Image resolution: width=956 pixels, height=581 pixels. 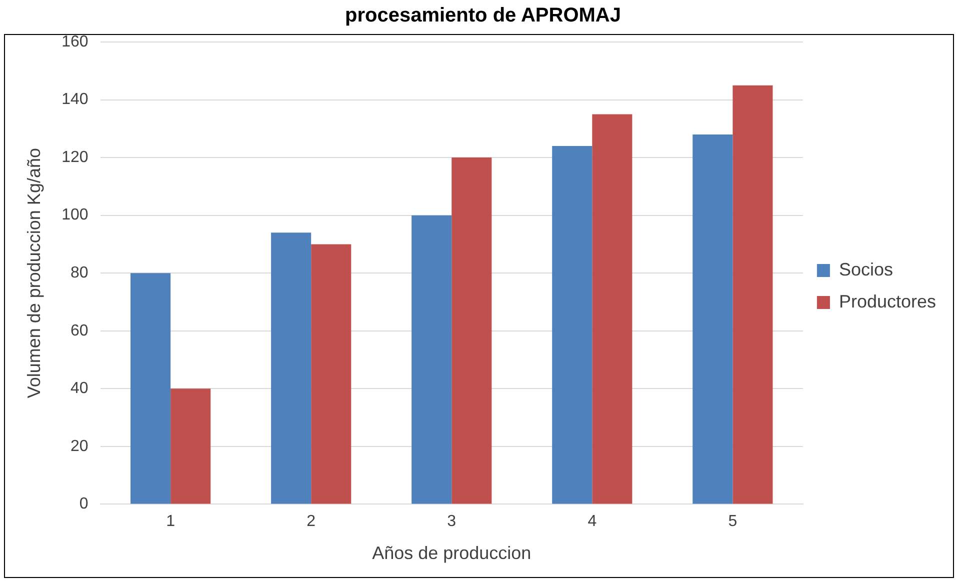 What do you see at coordinates (79, 446) in the screenshot?
I see `y-tick-label: 20` at bounding box center [79, 446].